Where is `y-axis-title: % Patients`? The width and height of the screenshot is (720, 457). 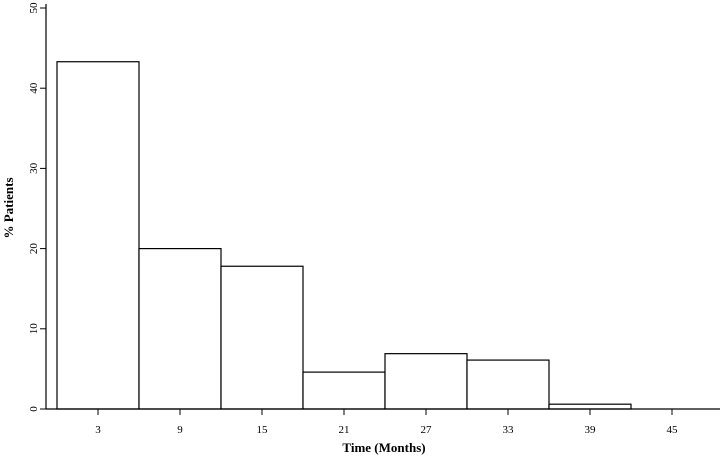 y-axis-title: % Patients is located at coordinates (8, 207).